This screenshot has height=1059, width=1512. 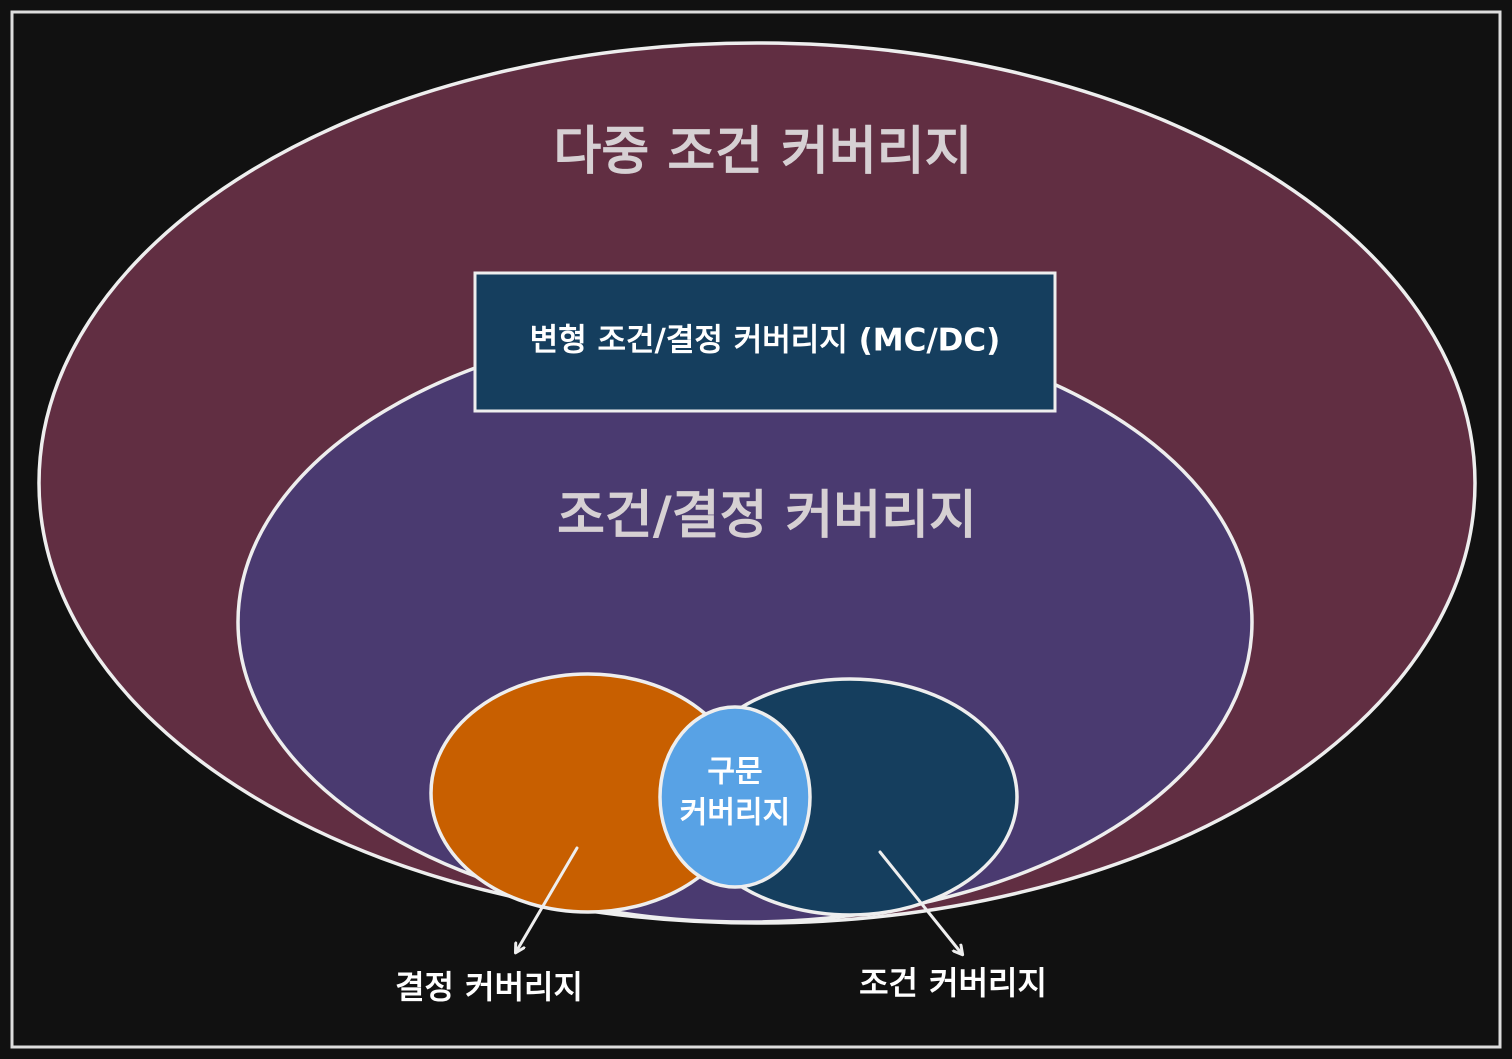 I want to click on multiple-condition-coverage-label: 다중 조건 커버리지, so click(x=763, y=152).